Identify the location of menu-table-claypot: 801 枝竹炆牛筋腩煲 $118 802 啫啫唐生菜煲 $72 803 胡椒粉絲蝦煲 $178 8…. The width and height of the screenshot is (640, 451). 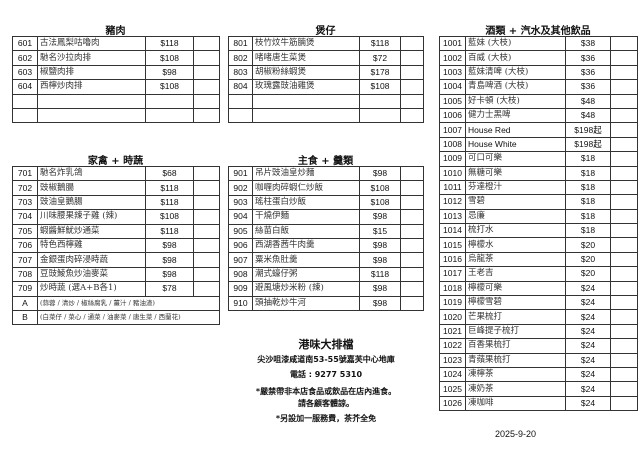
(326, 79).